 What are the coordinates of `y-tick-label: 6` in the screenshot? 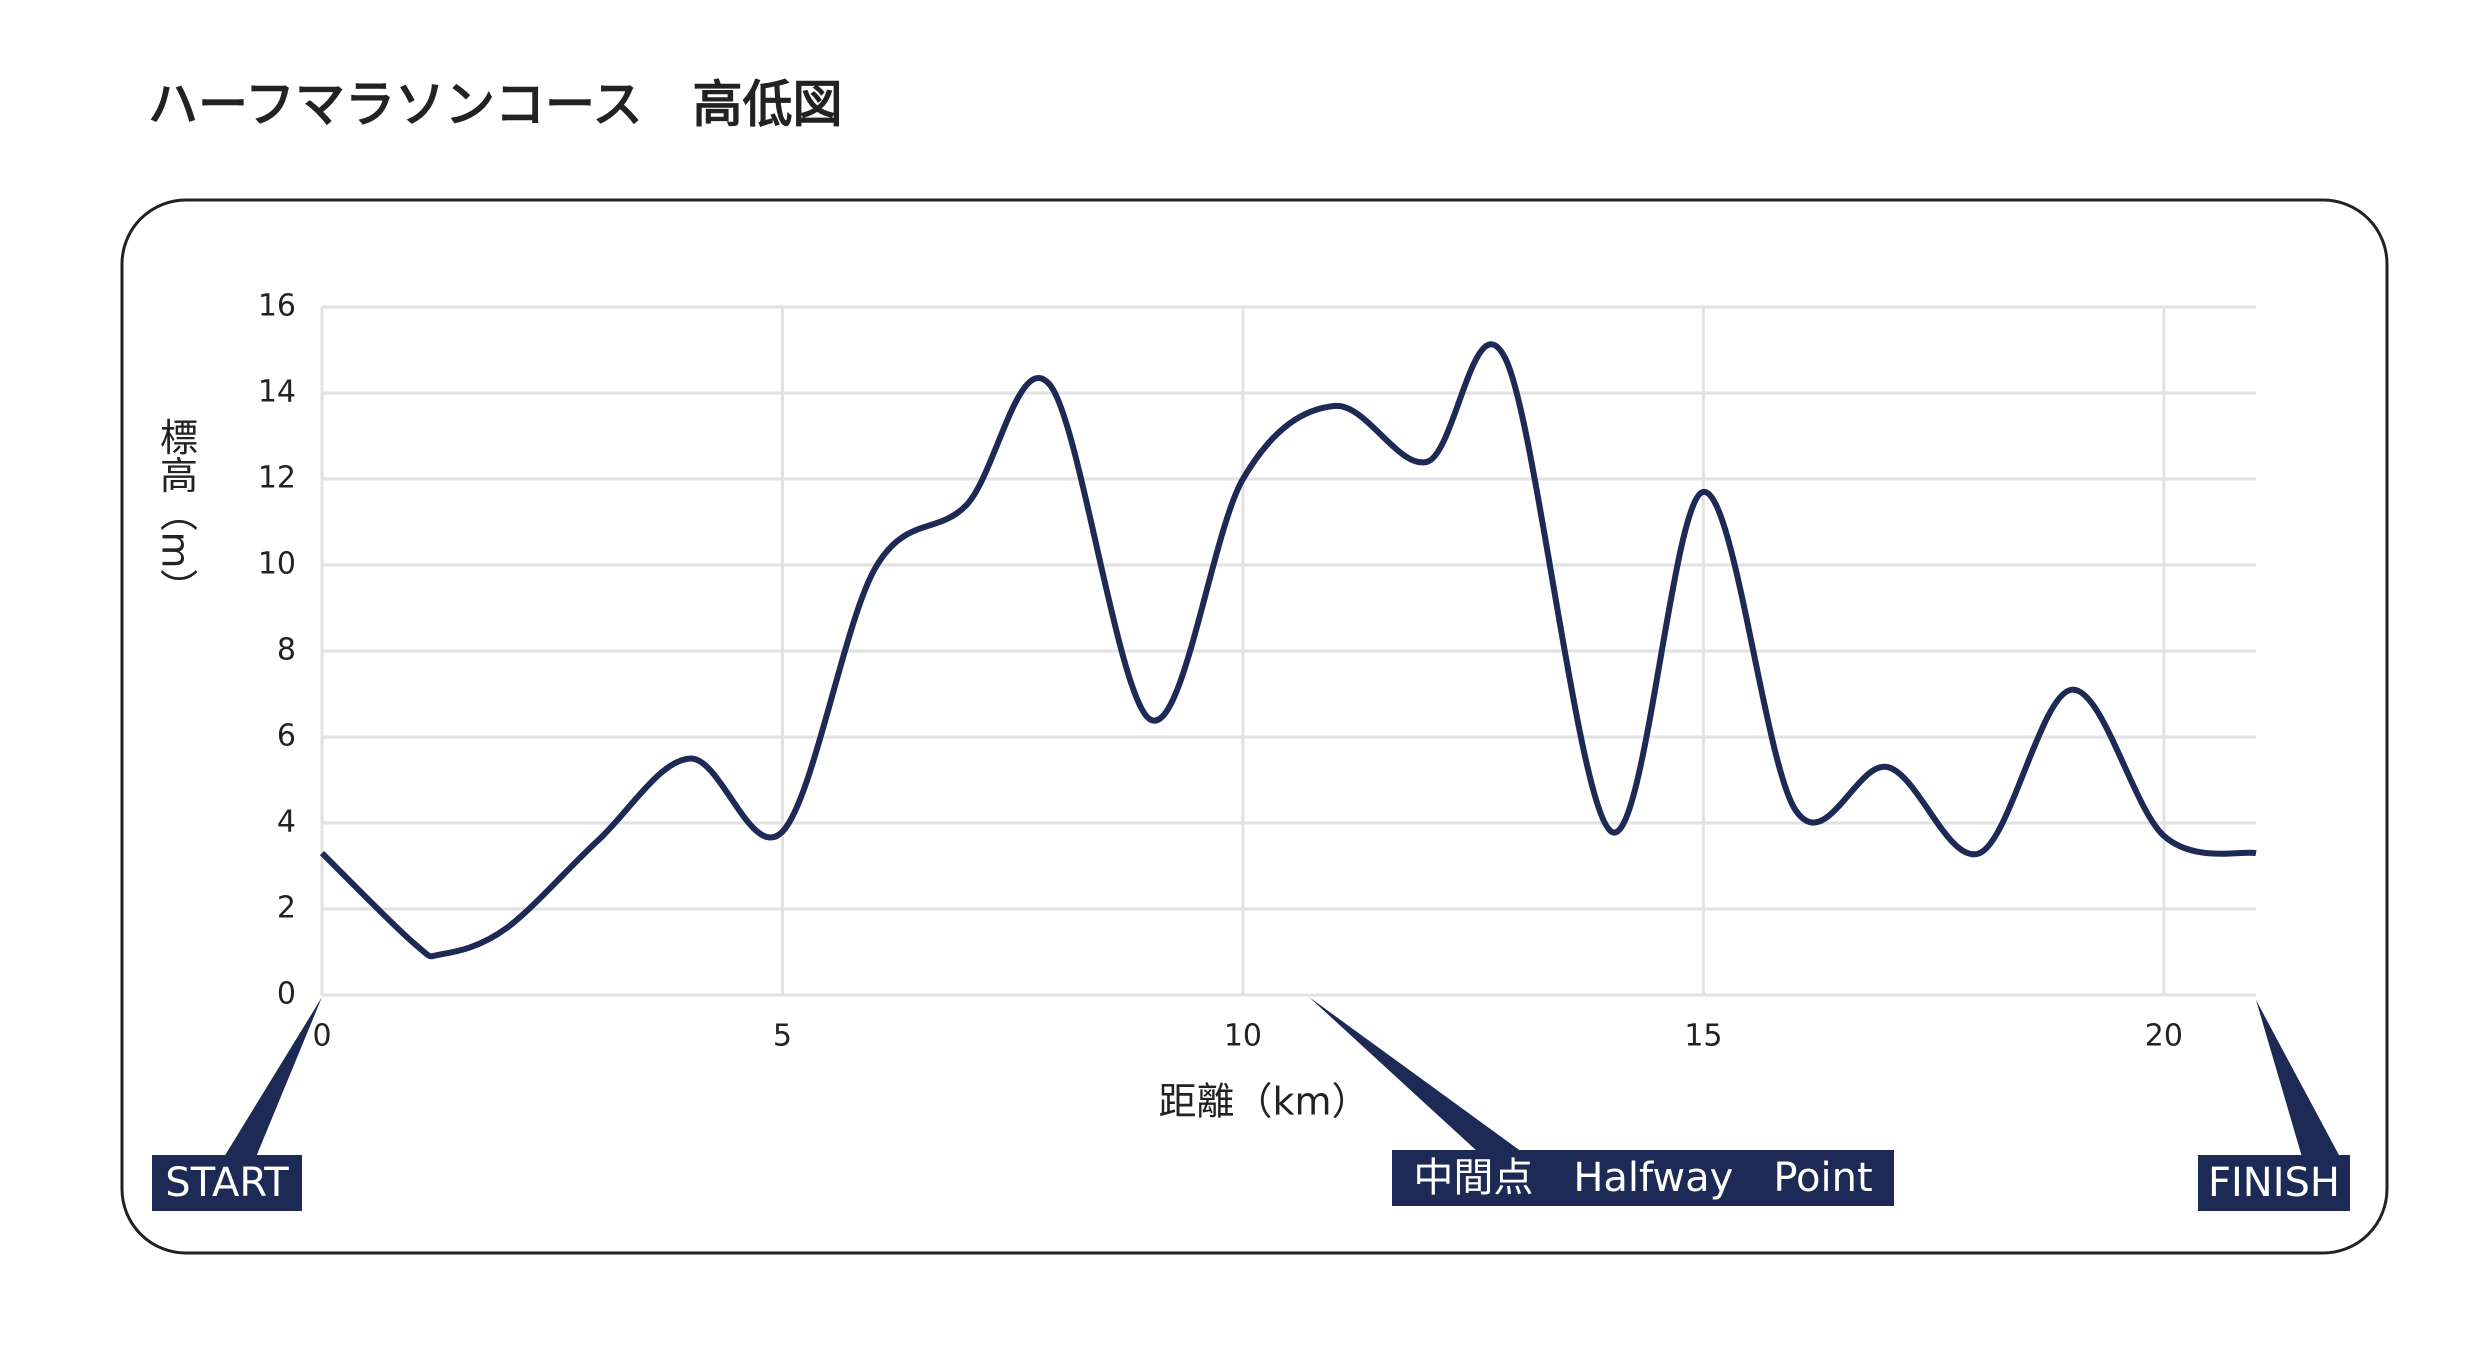 It's located at (286, 736).